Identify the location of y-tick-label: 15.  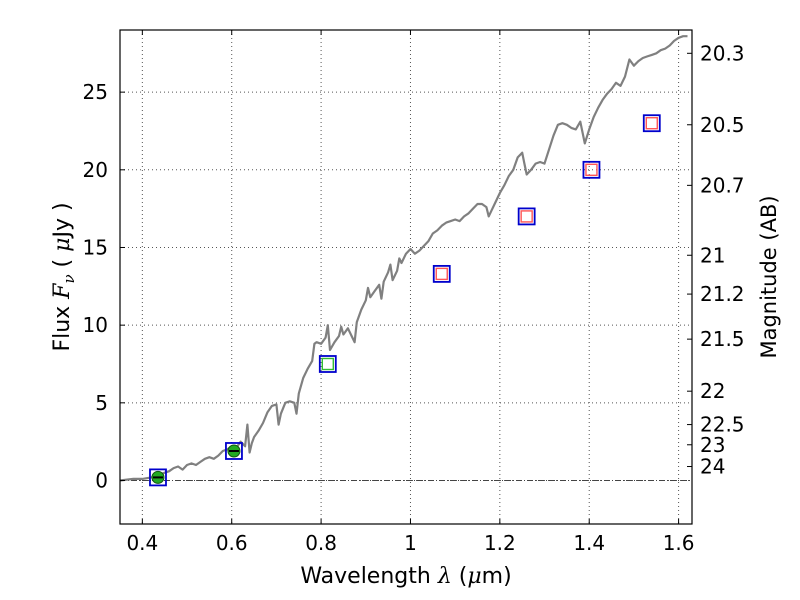
(95, 247).